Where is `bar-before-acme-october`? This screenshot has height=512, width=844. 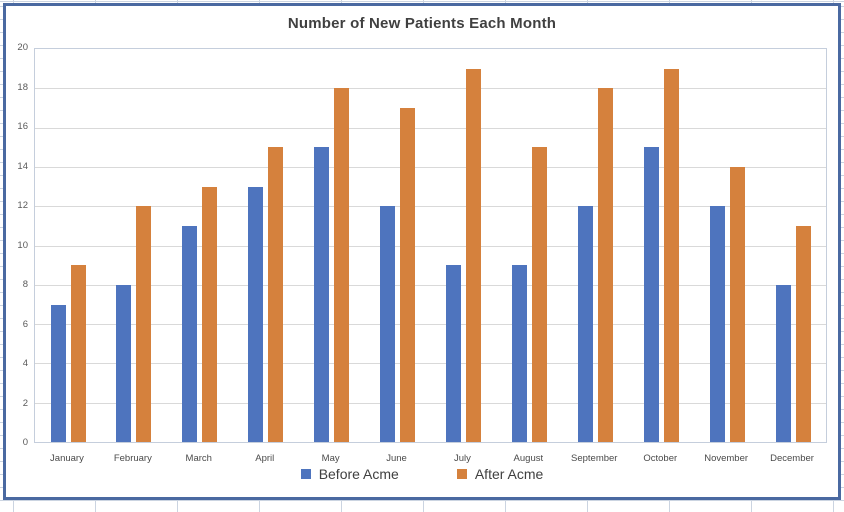
bar-before-acme-october is located at coordinates (651, 295).